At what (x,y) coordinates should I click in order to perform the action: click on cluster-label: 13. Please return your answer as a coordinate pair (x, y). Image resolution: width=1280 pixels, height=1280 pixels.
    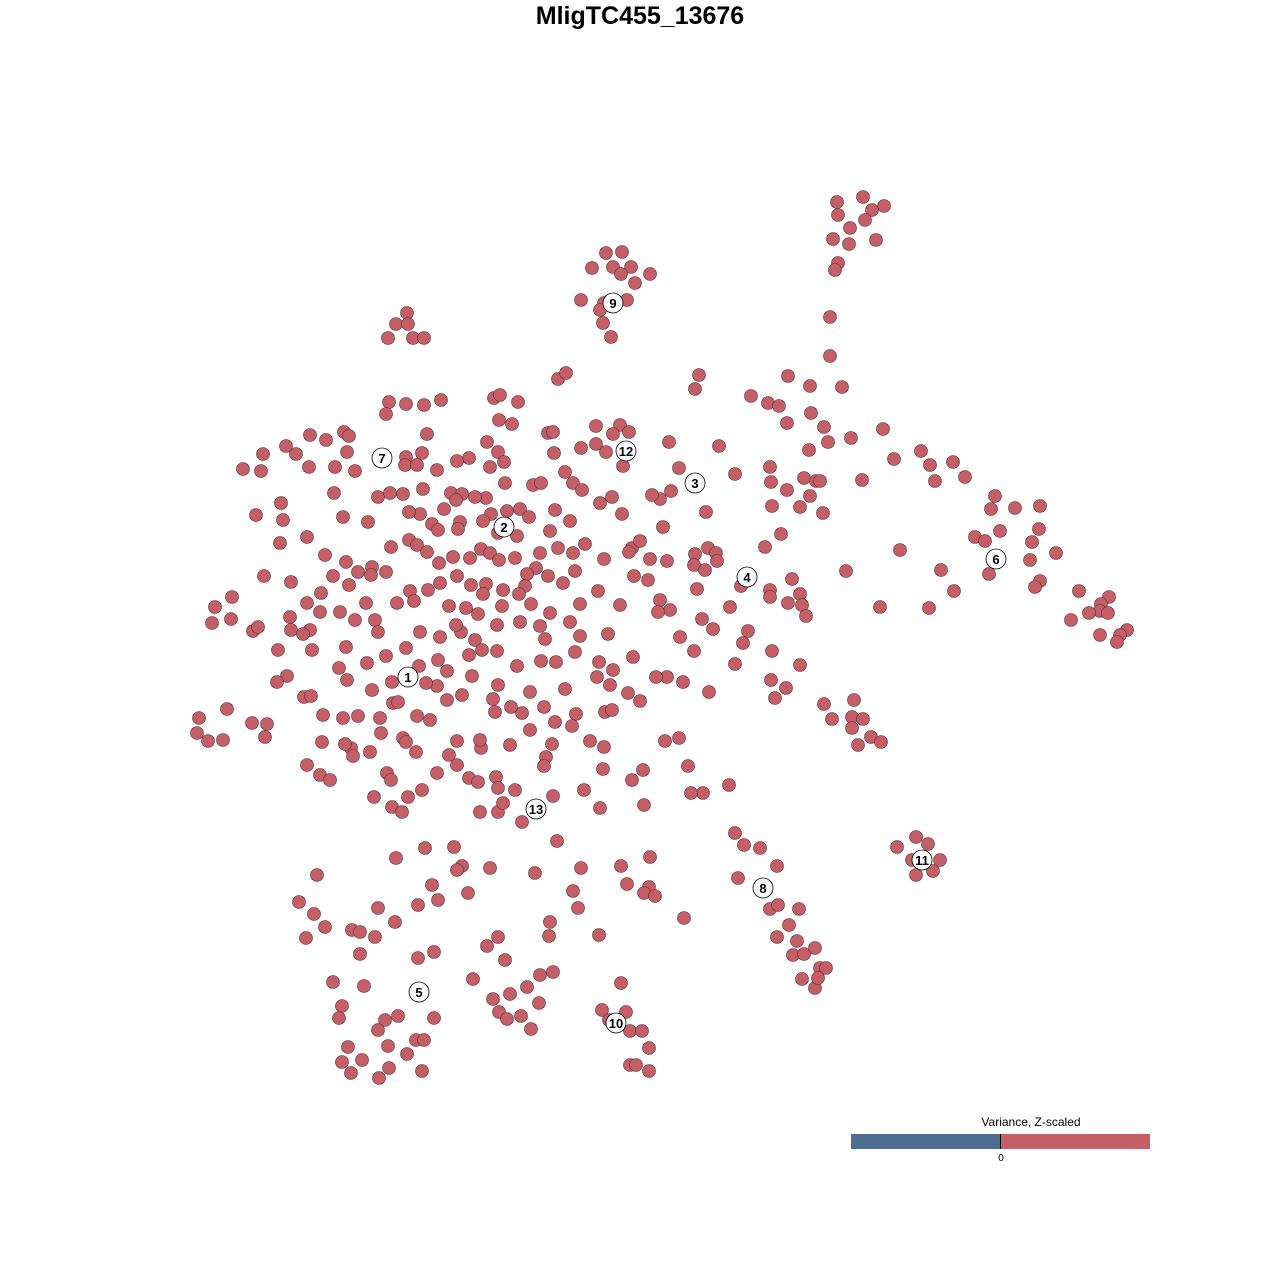
    Looking at the image, I should click on (536, 809).